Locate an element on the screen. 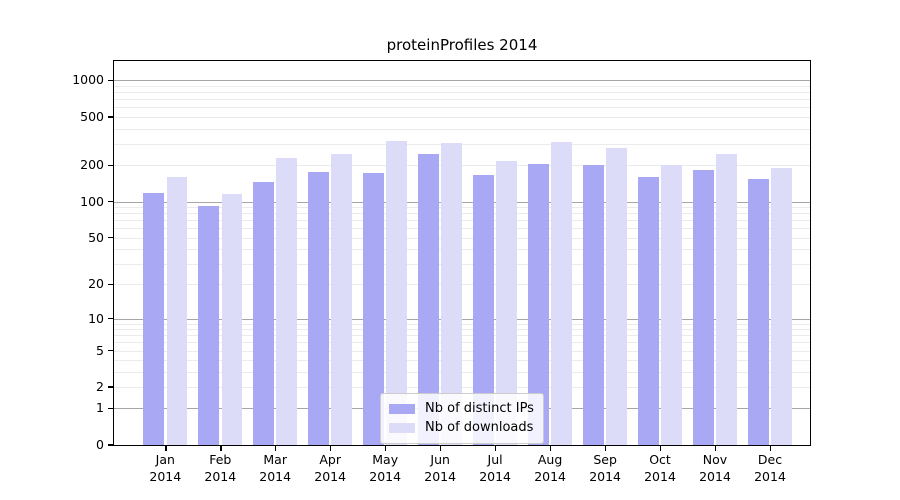  legend-item-downloads: Nb of downloads is located at coordinates (462, 427).